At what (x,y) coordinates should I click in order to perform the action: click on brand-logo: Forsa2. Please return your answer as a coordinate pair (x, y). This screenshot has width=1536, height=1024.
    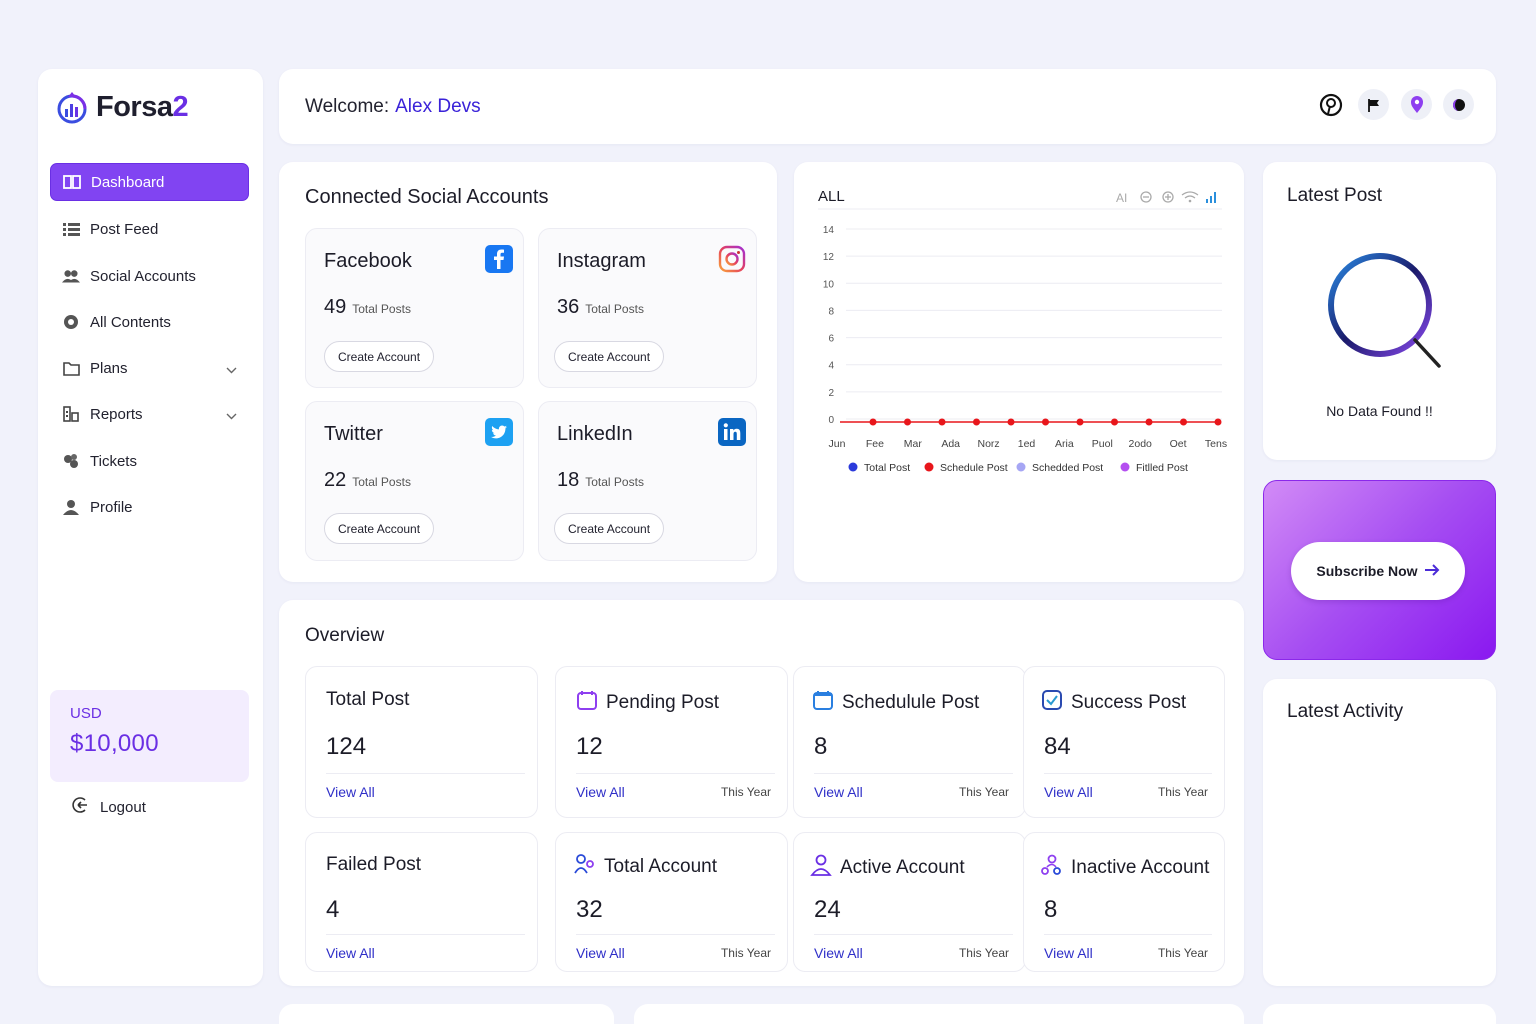
    Looking at the image, I should click on (122, 107).